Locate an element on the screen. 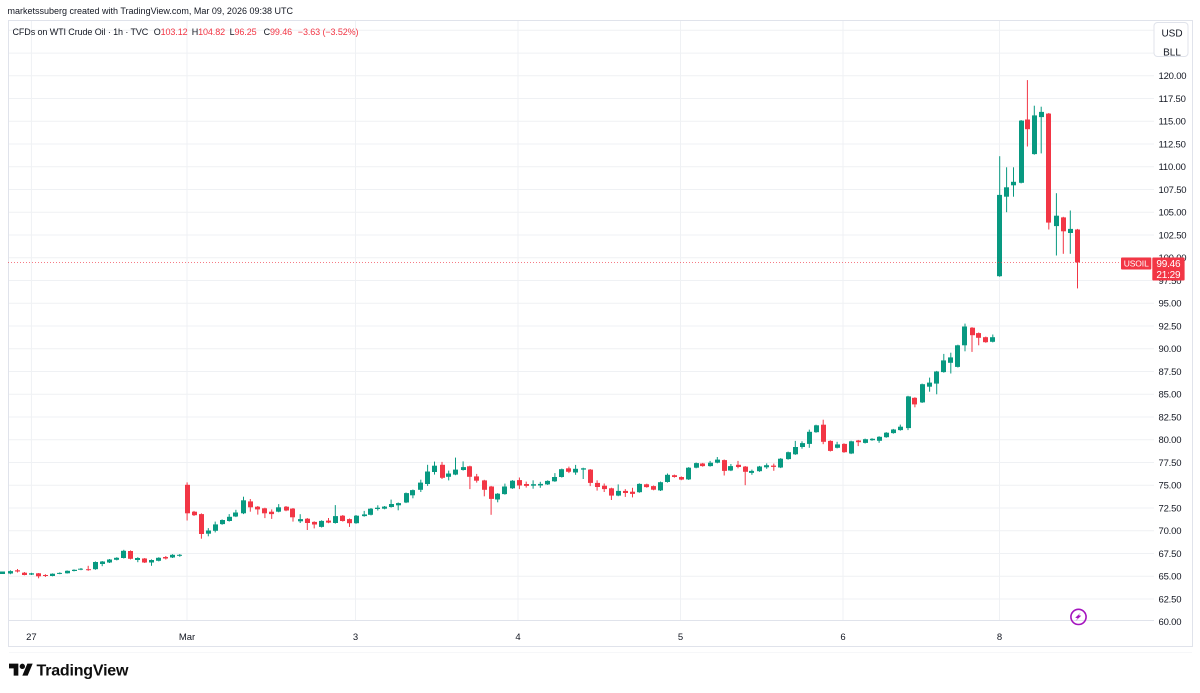 Image resolution: width=1200 pixels, height=693 pixels. svg-text: H104.82 is located at coordinates (208, 32).